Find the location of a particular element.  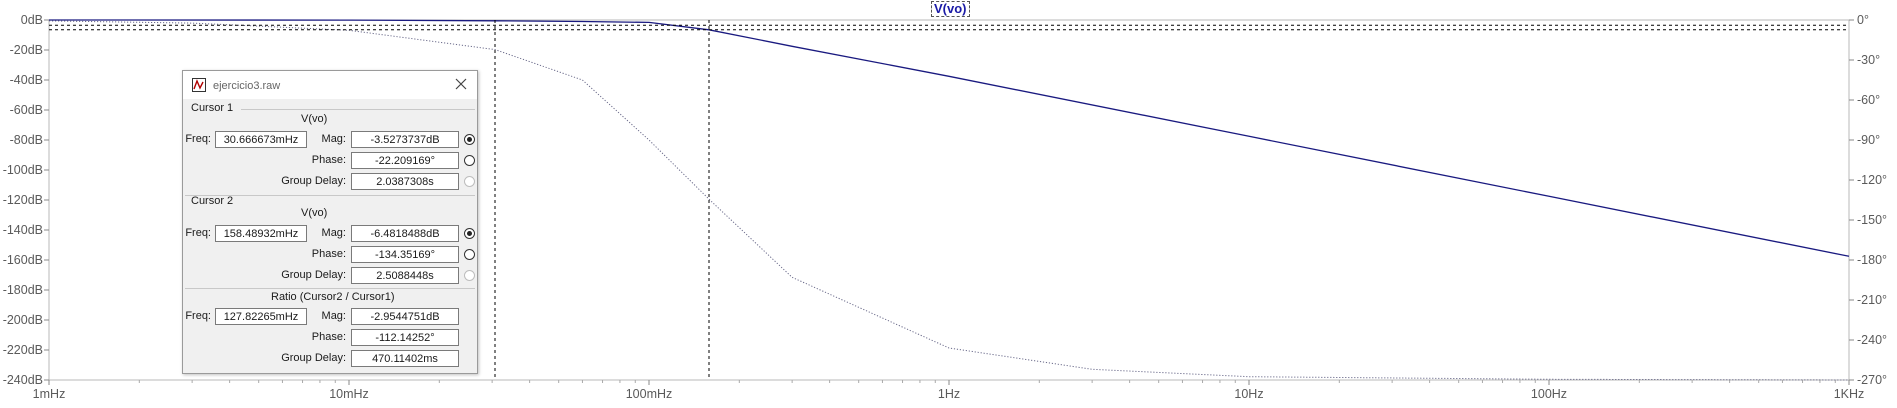

close-icon is located at coordinates (461, 84).